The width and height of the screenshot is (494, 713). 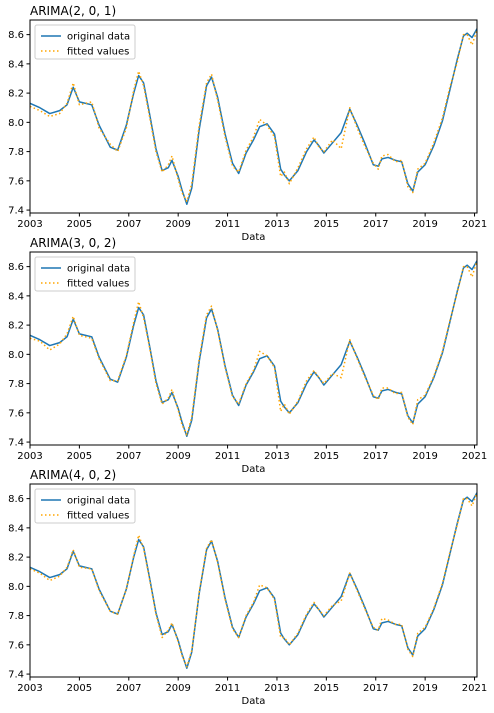 What do you see at coordinates (73, 475) in the screenshot?
I see `chart-title: ARIMA(4, 0, 2)` at bounding box center [73, 475].